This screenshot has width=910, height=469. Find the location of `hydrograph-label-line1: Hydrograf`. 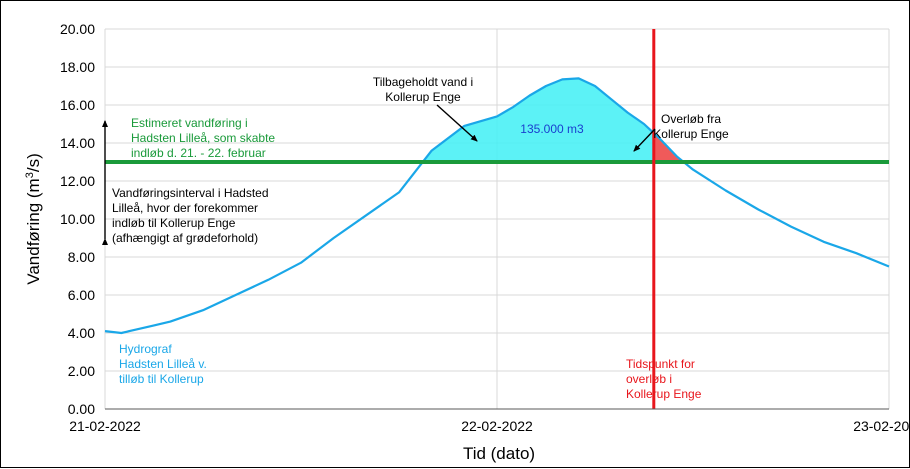

hydrograph-label-line1: Hydrograf is located at coordinates (145, 349).